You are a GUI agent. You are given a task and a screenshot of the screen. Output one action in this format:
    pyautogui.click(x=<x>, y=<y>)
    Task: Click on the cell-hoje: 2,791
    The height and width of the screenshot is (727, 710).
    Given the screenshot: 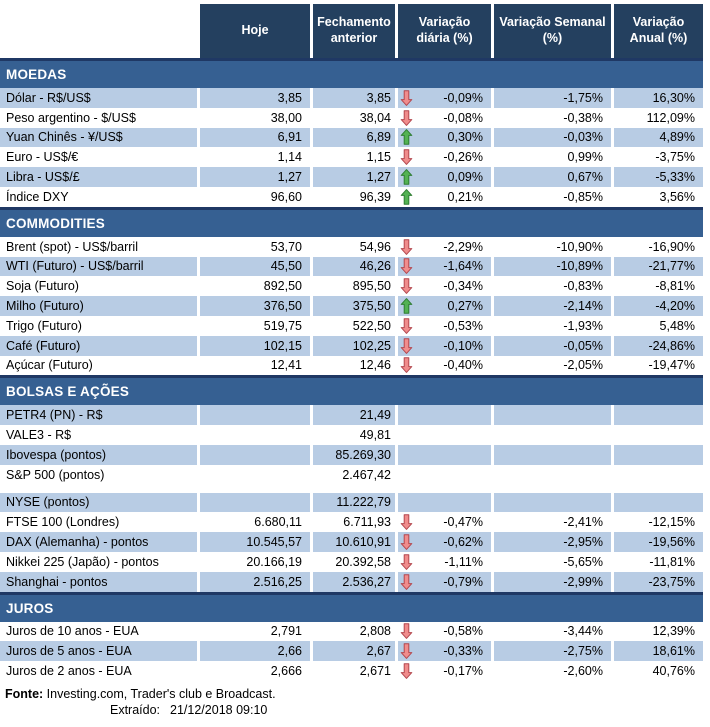 What is the action you would take?
    pyautogui.click(x=286, y=631)
    